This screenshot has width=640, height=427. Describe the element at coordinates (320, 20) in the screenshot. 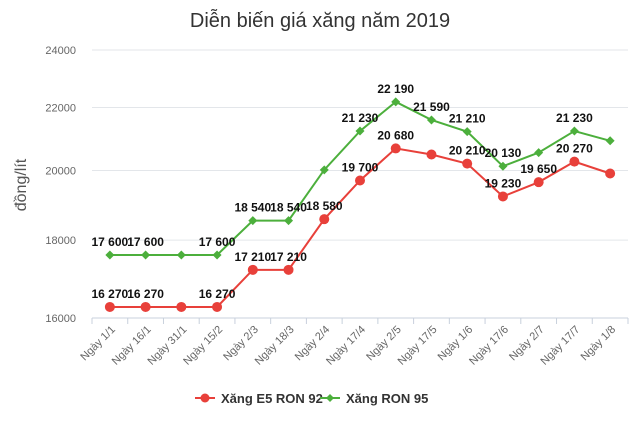

I see `chart-title: Diễn biến giá xăng năm 2019` at that location.